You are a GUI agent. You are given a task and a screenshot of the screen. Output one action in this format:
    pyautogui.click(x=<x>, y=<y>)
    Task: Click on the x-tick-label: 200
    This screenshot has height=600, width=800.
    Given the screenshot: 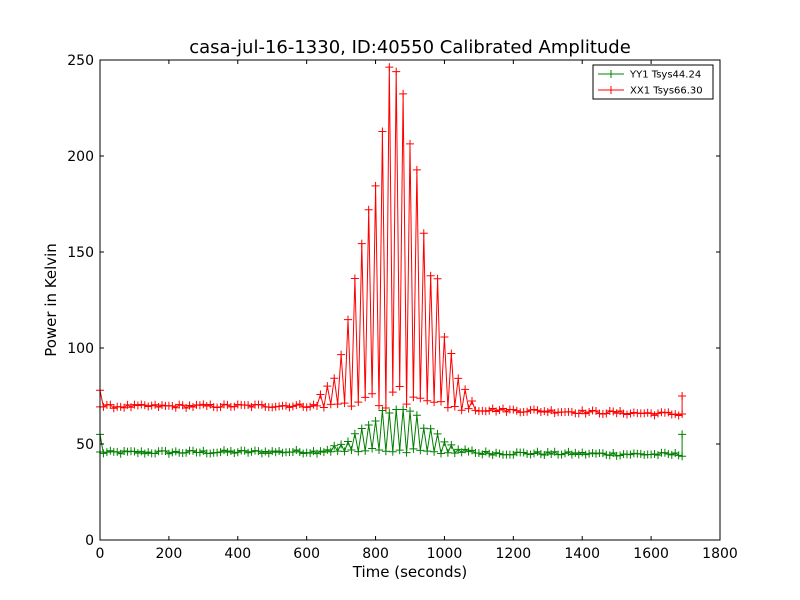 What is the action you would take?
    pyautogui.click(x=169, y=554)
    